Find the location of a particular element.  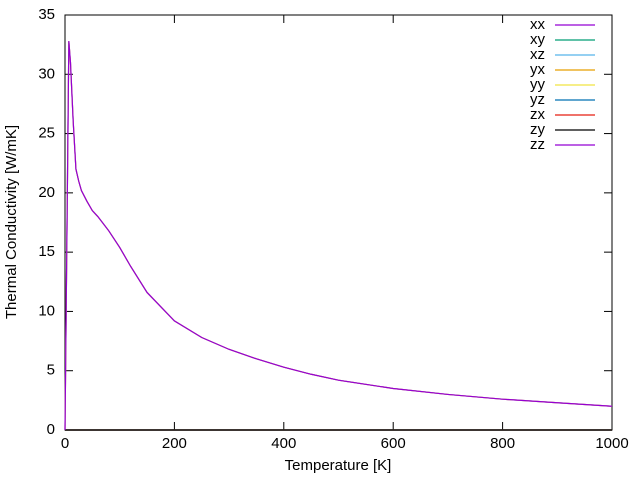

legend-label: zx is located at coordinates (538, 114).